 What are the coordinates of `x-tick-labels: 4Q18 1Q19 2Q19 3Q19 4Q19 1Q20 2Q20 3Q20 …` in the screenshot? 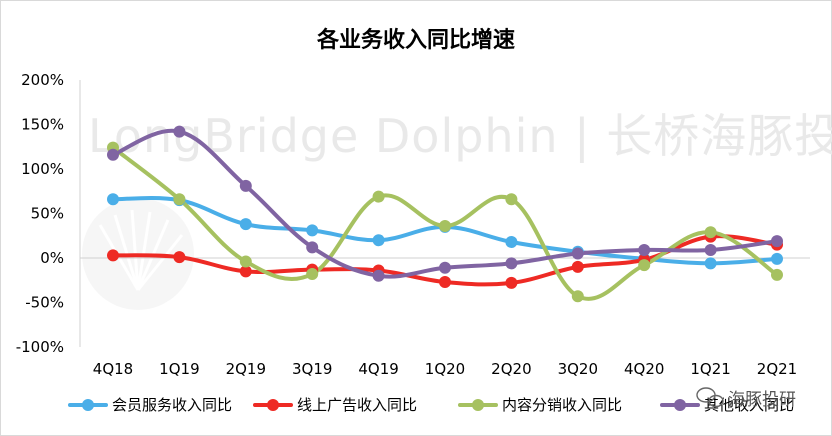 It's located at (445, 369).